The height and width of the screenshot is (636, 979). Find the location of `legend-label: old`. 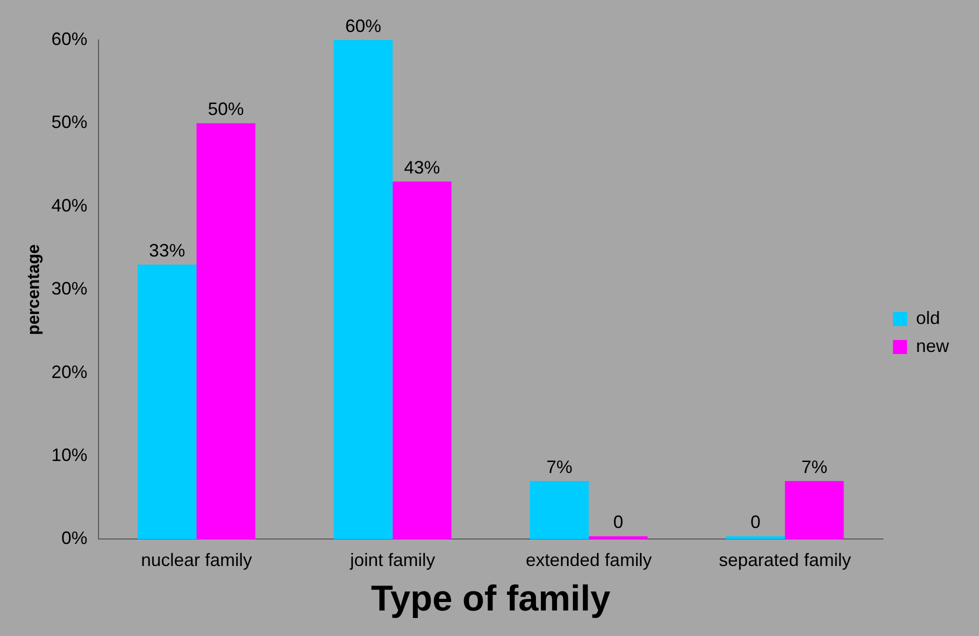

legend-label: old is located at coordinates (928, 318).